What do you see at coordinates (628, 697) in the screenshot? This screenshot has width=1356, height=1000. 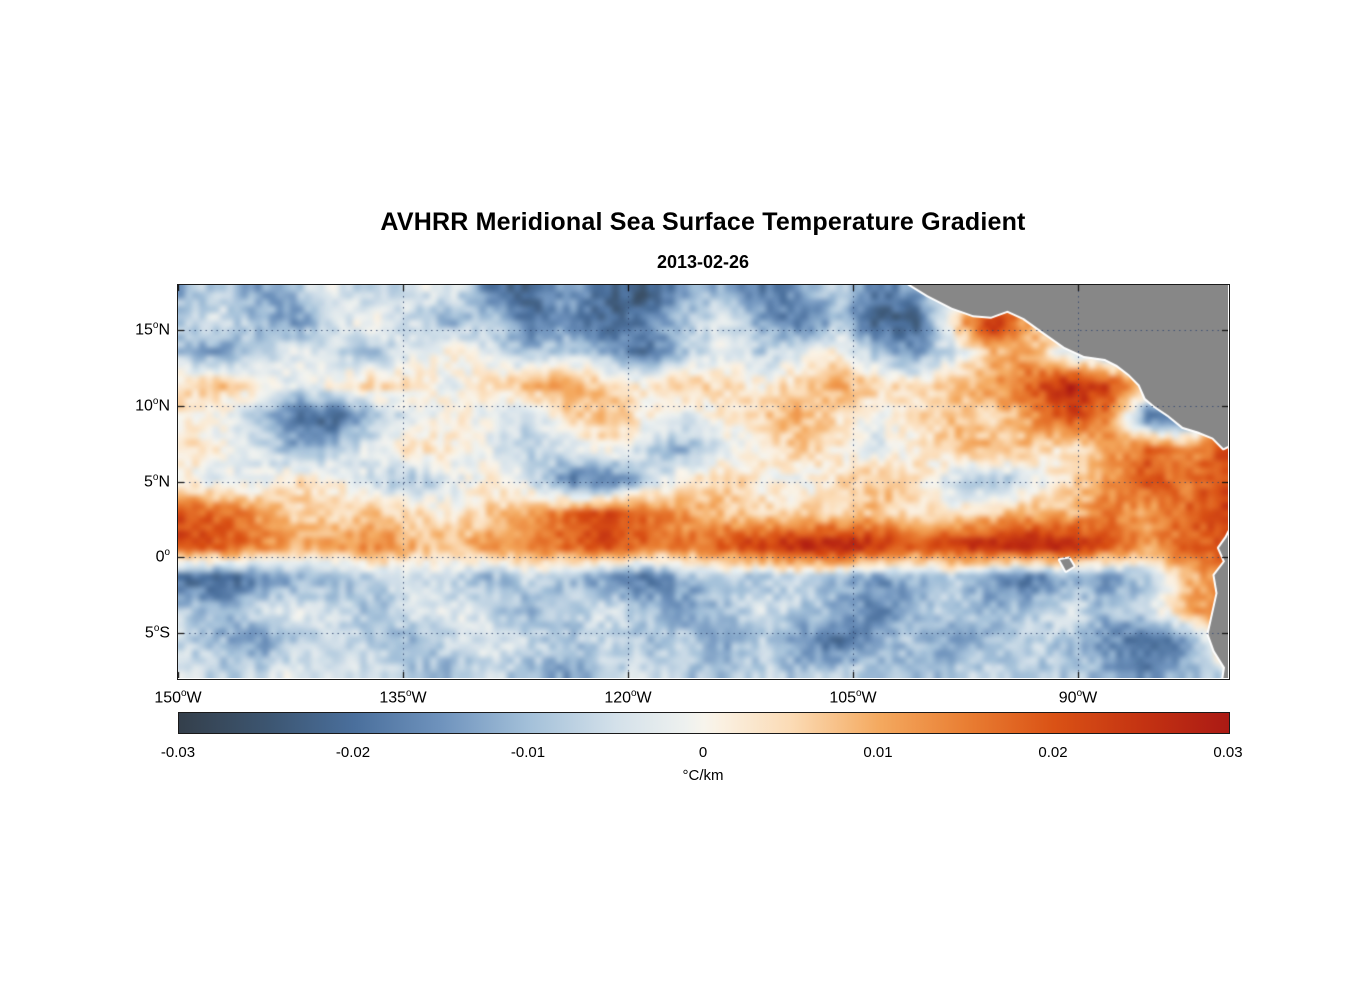 I see `x-tick-label: 120oW` at bounding box center [628, 697].